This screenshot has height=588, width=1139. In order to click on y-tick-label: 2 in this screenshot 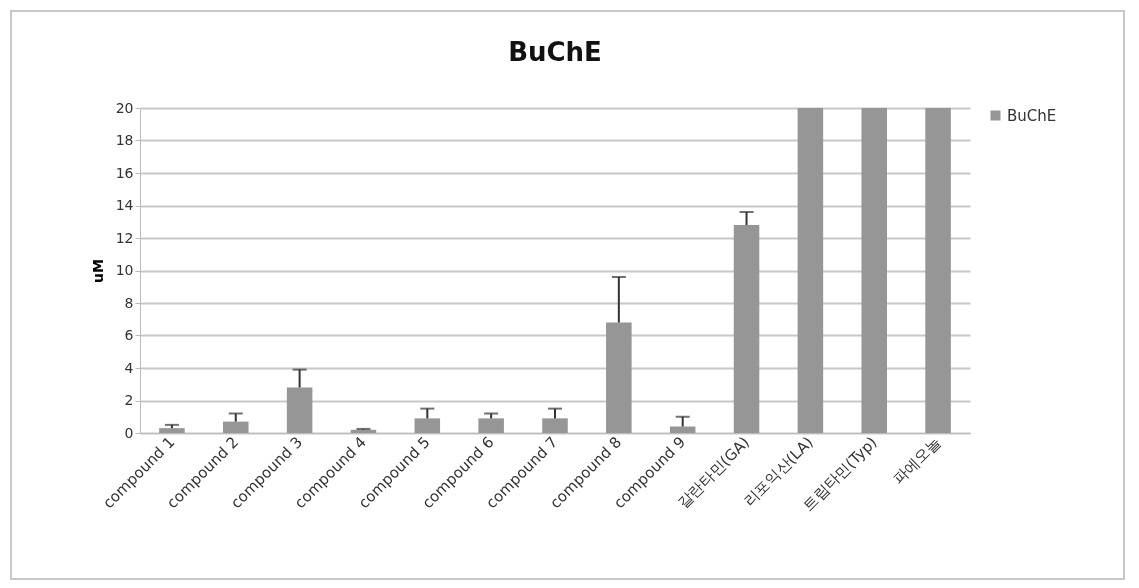, I will do `click(129, 400)`.